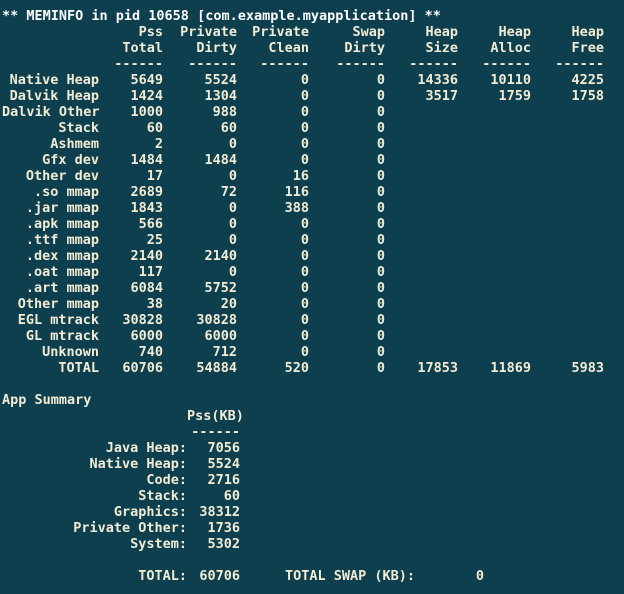 Image resolution: width=624 pixels, height=594 pixels. I want to click on row-value: 1759, so click(514, 96).